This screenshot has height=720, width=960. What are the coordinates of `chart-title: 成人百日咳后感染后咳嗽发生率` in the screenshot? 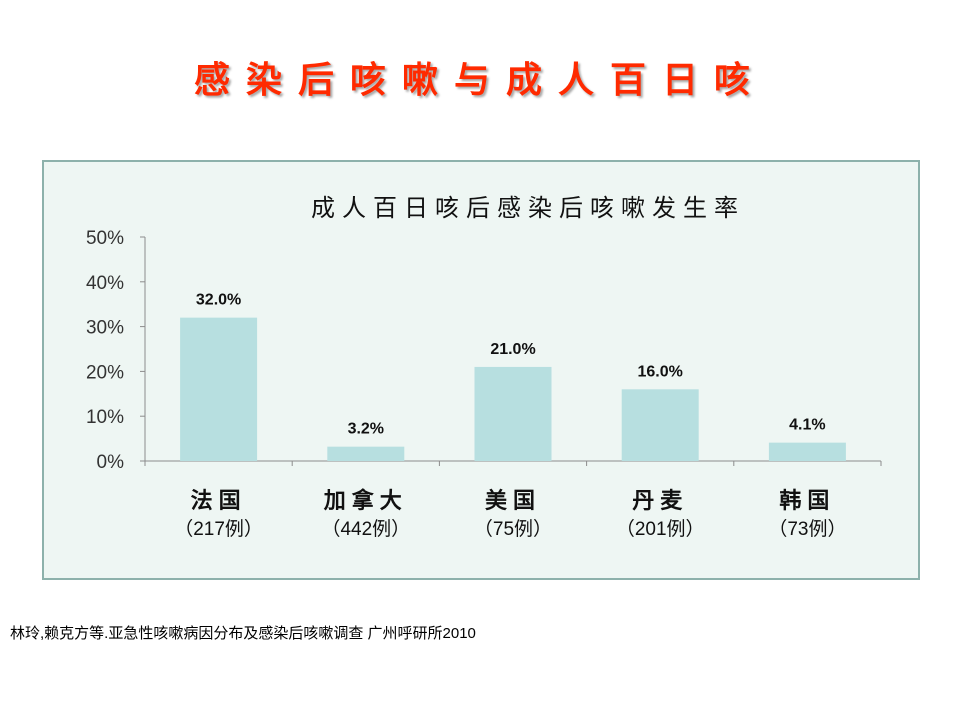 It's located at (528, 208).